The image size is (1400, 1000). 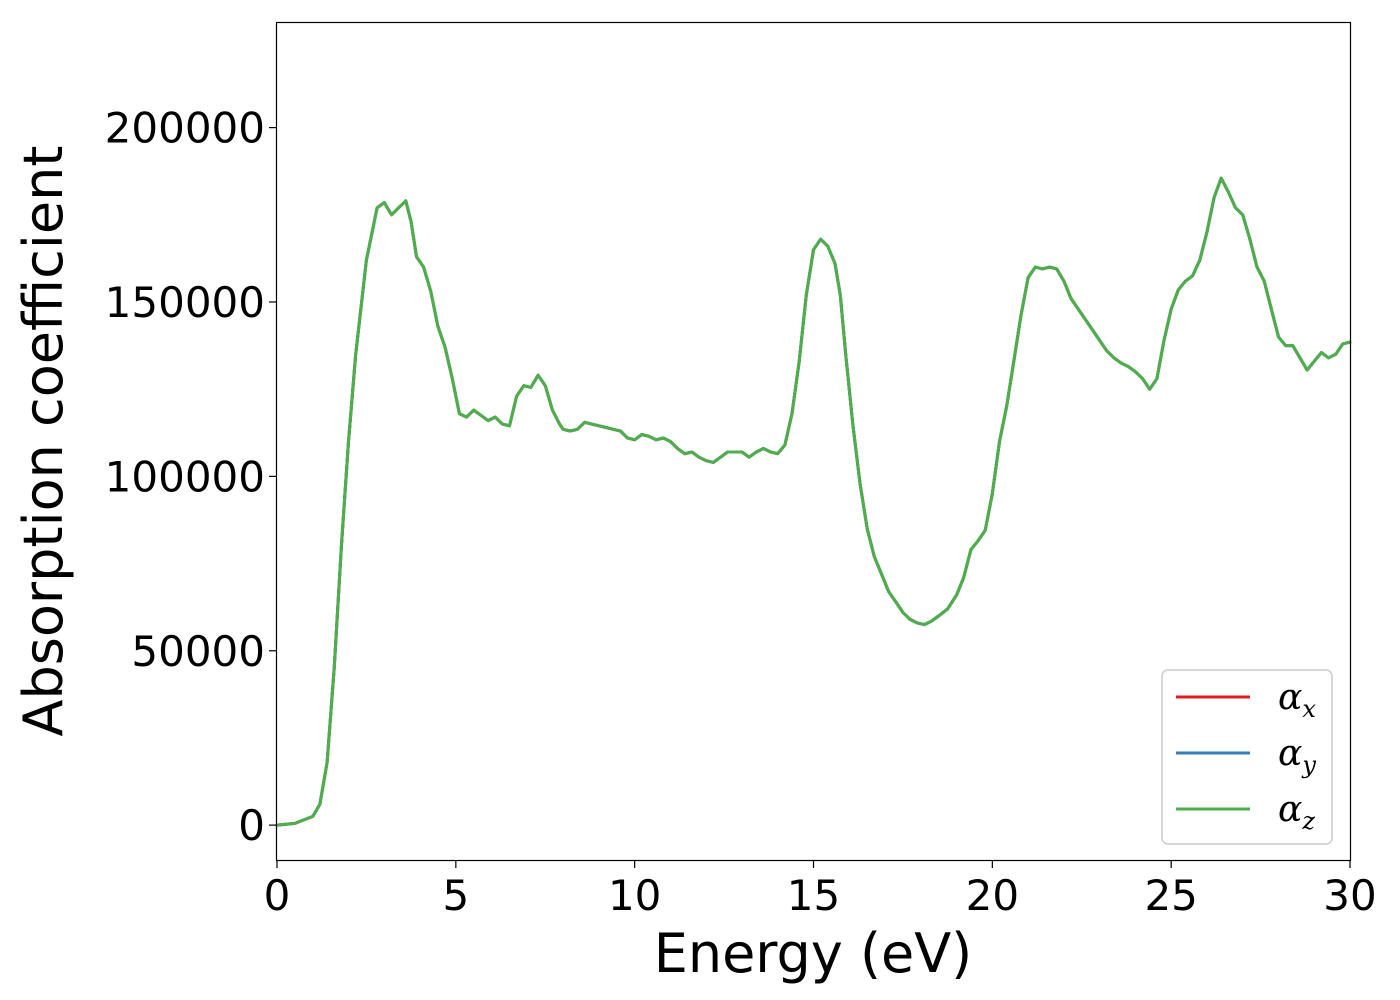 I want to click on legend: αx αy αz, so click(x=1247, y=757).